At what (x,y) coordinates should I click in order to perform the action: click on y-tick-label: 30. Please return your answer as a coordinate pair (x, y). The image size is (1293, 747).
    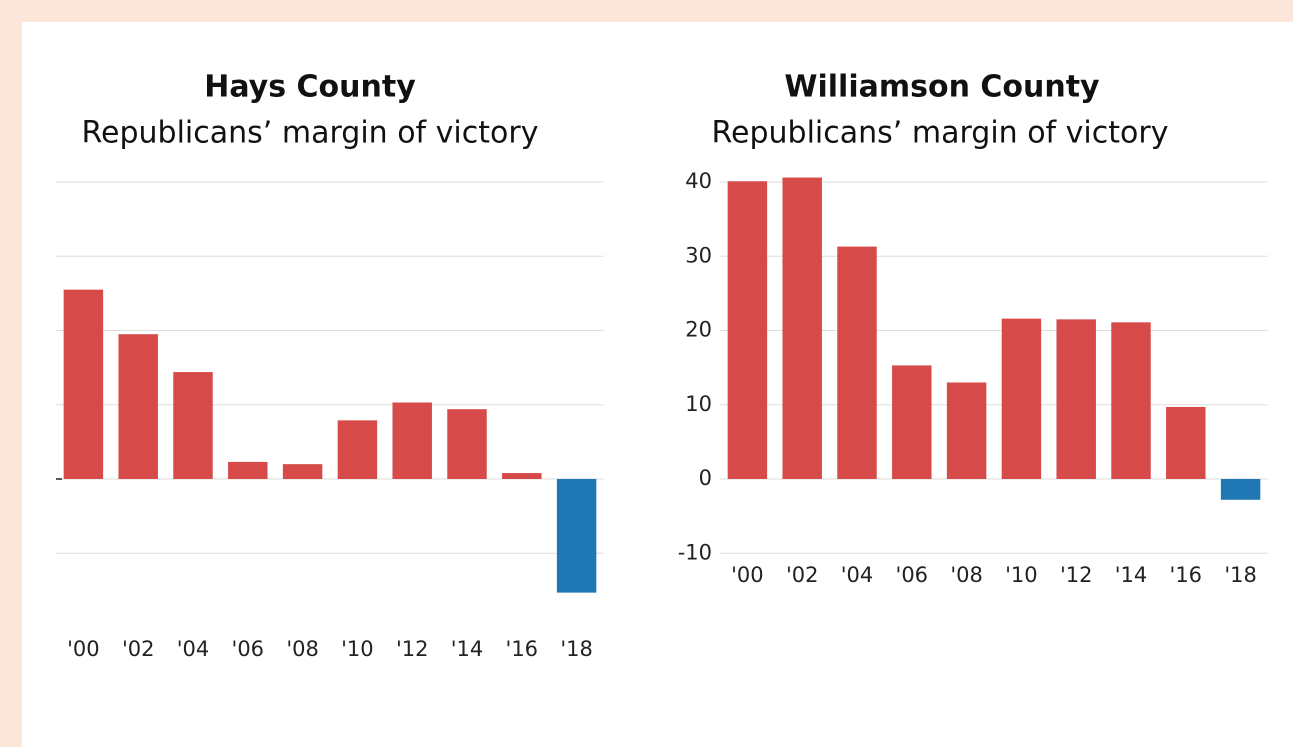
    Looking at the image, I should click on (698, 255).